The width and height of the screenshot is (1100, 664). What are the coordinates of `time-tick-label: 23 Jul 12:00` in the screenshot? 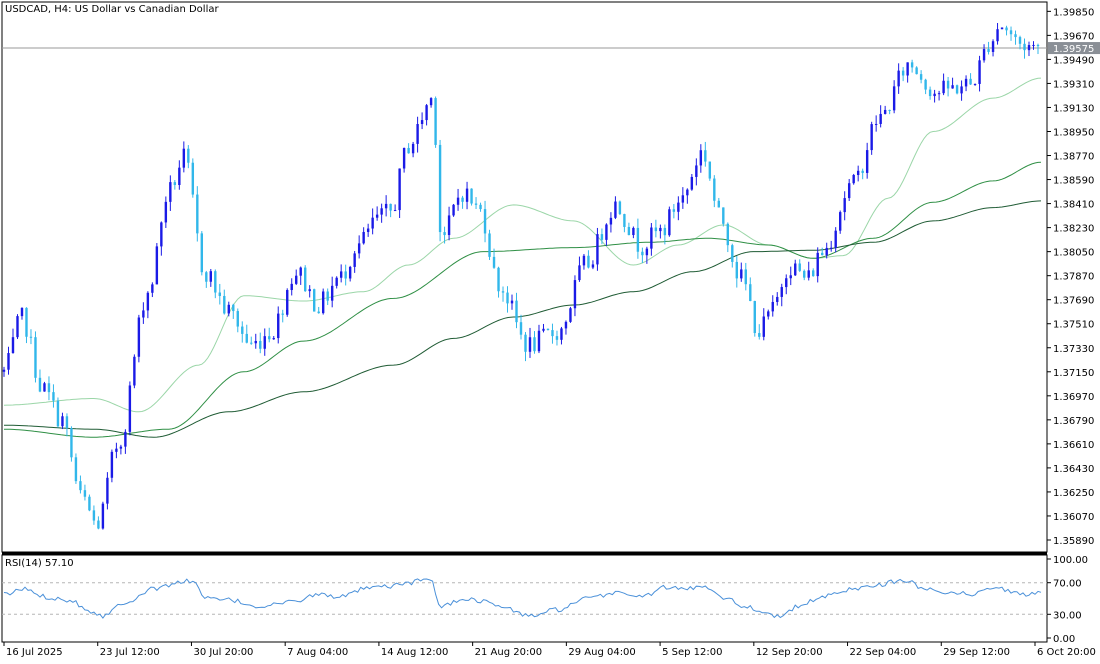 It's located at (130, 652).